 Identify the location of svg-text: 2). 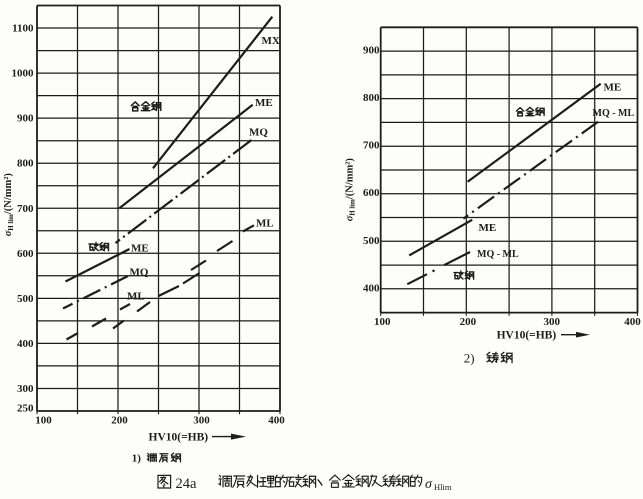
(469, 358).